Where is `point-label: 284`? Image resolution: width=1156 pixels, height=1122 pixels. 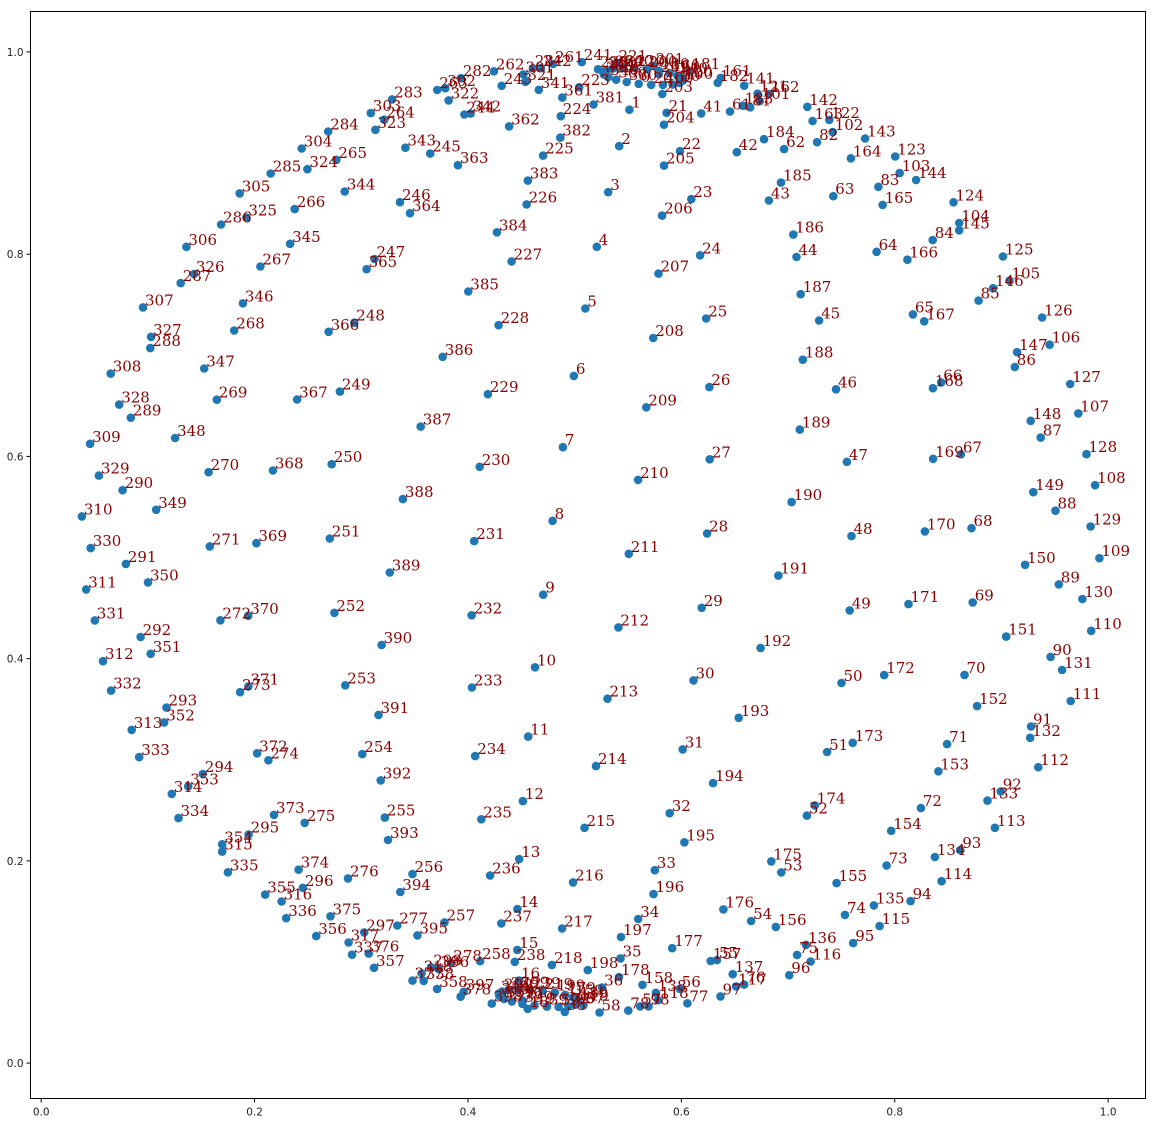
point-label: 284 is located at coordinates (344, 125).